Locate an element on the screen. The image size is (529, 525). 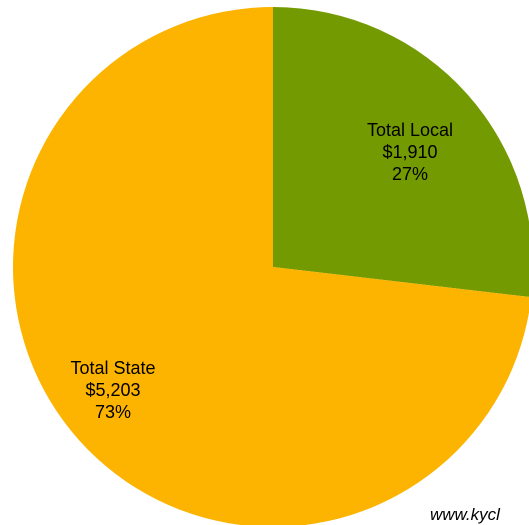
slice-name-total-local: Total Local is located at coordinates (410, 130).